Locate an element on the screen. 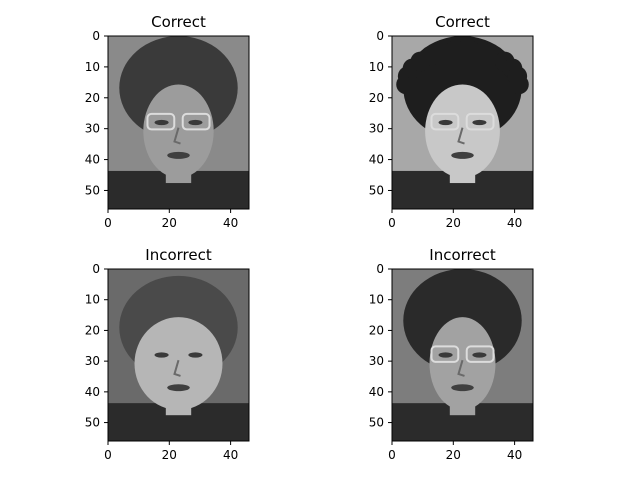 This screenshot has height=480, width=640. subplot-1: Correct 0 20 40 0 10 20 30 40 50 is located at coordinates (167, 121).